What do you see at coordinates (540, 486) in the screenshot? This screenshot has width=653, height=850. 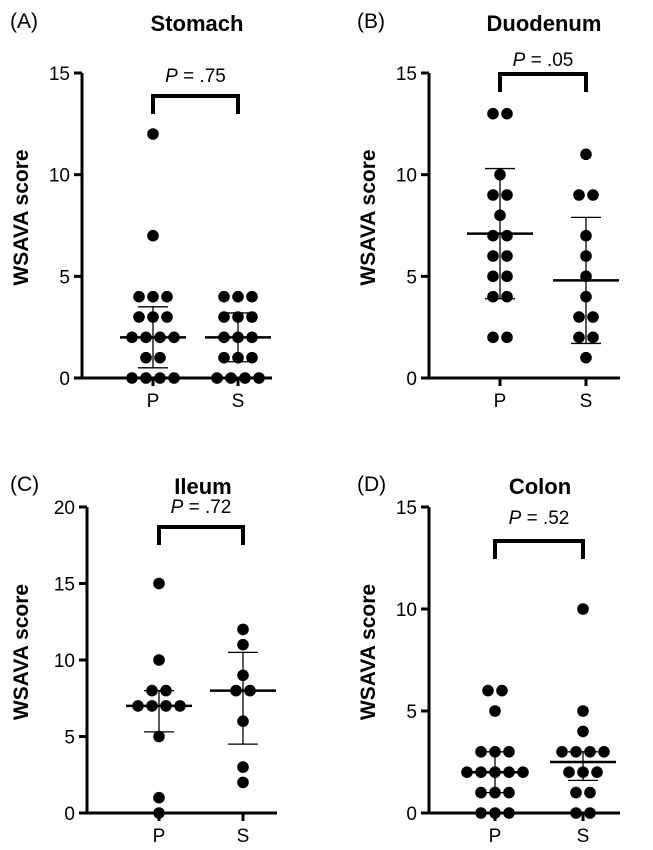 I see `chart-title: Colon` at bounding box center [540, 486].